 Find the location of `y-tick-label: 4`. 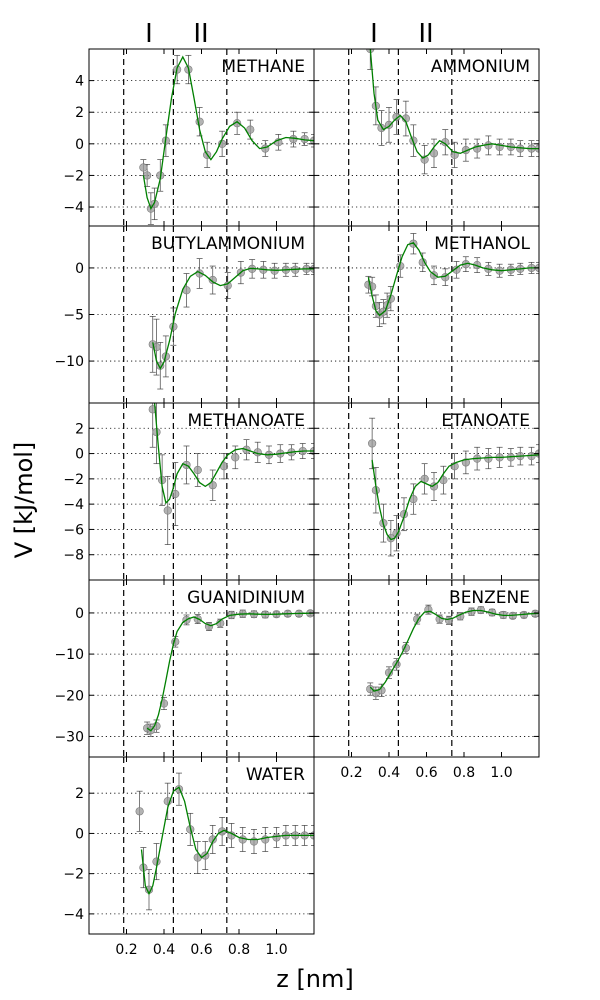

y-tick-label: 4 is located at coordinates (79, 82).